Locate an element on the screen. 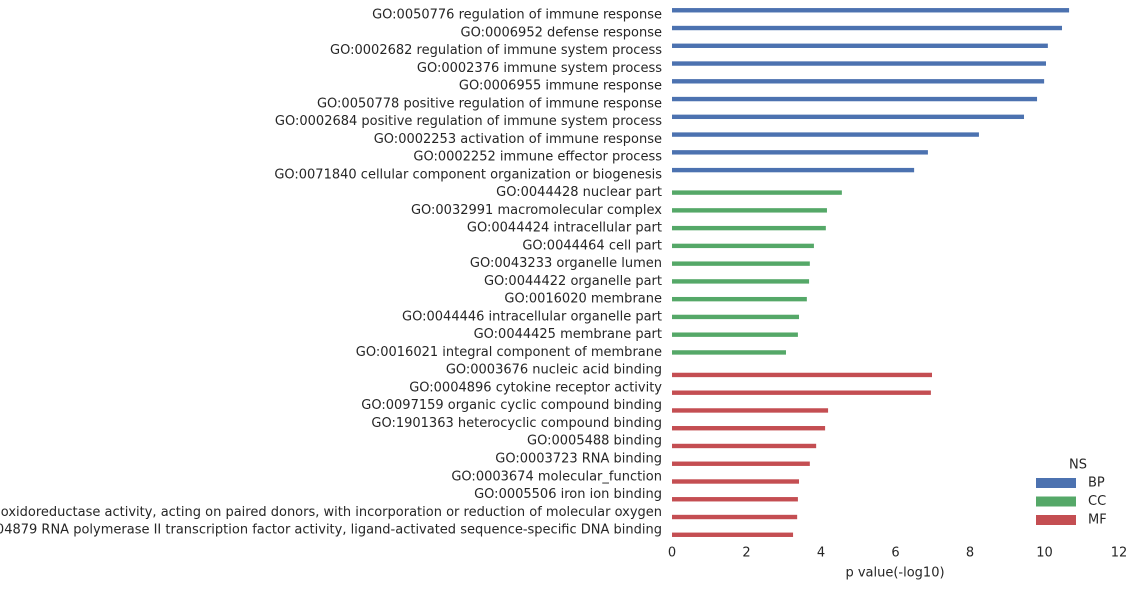  x-tick-label: 8 is located at coordinates (970, 553).